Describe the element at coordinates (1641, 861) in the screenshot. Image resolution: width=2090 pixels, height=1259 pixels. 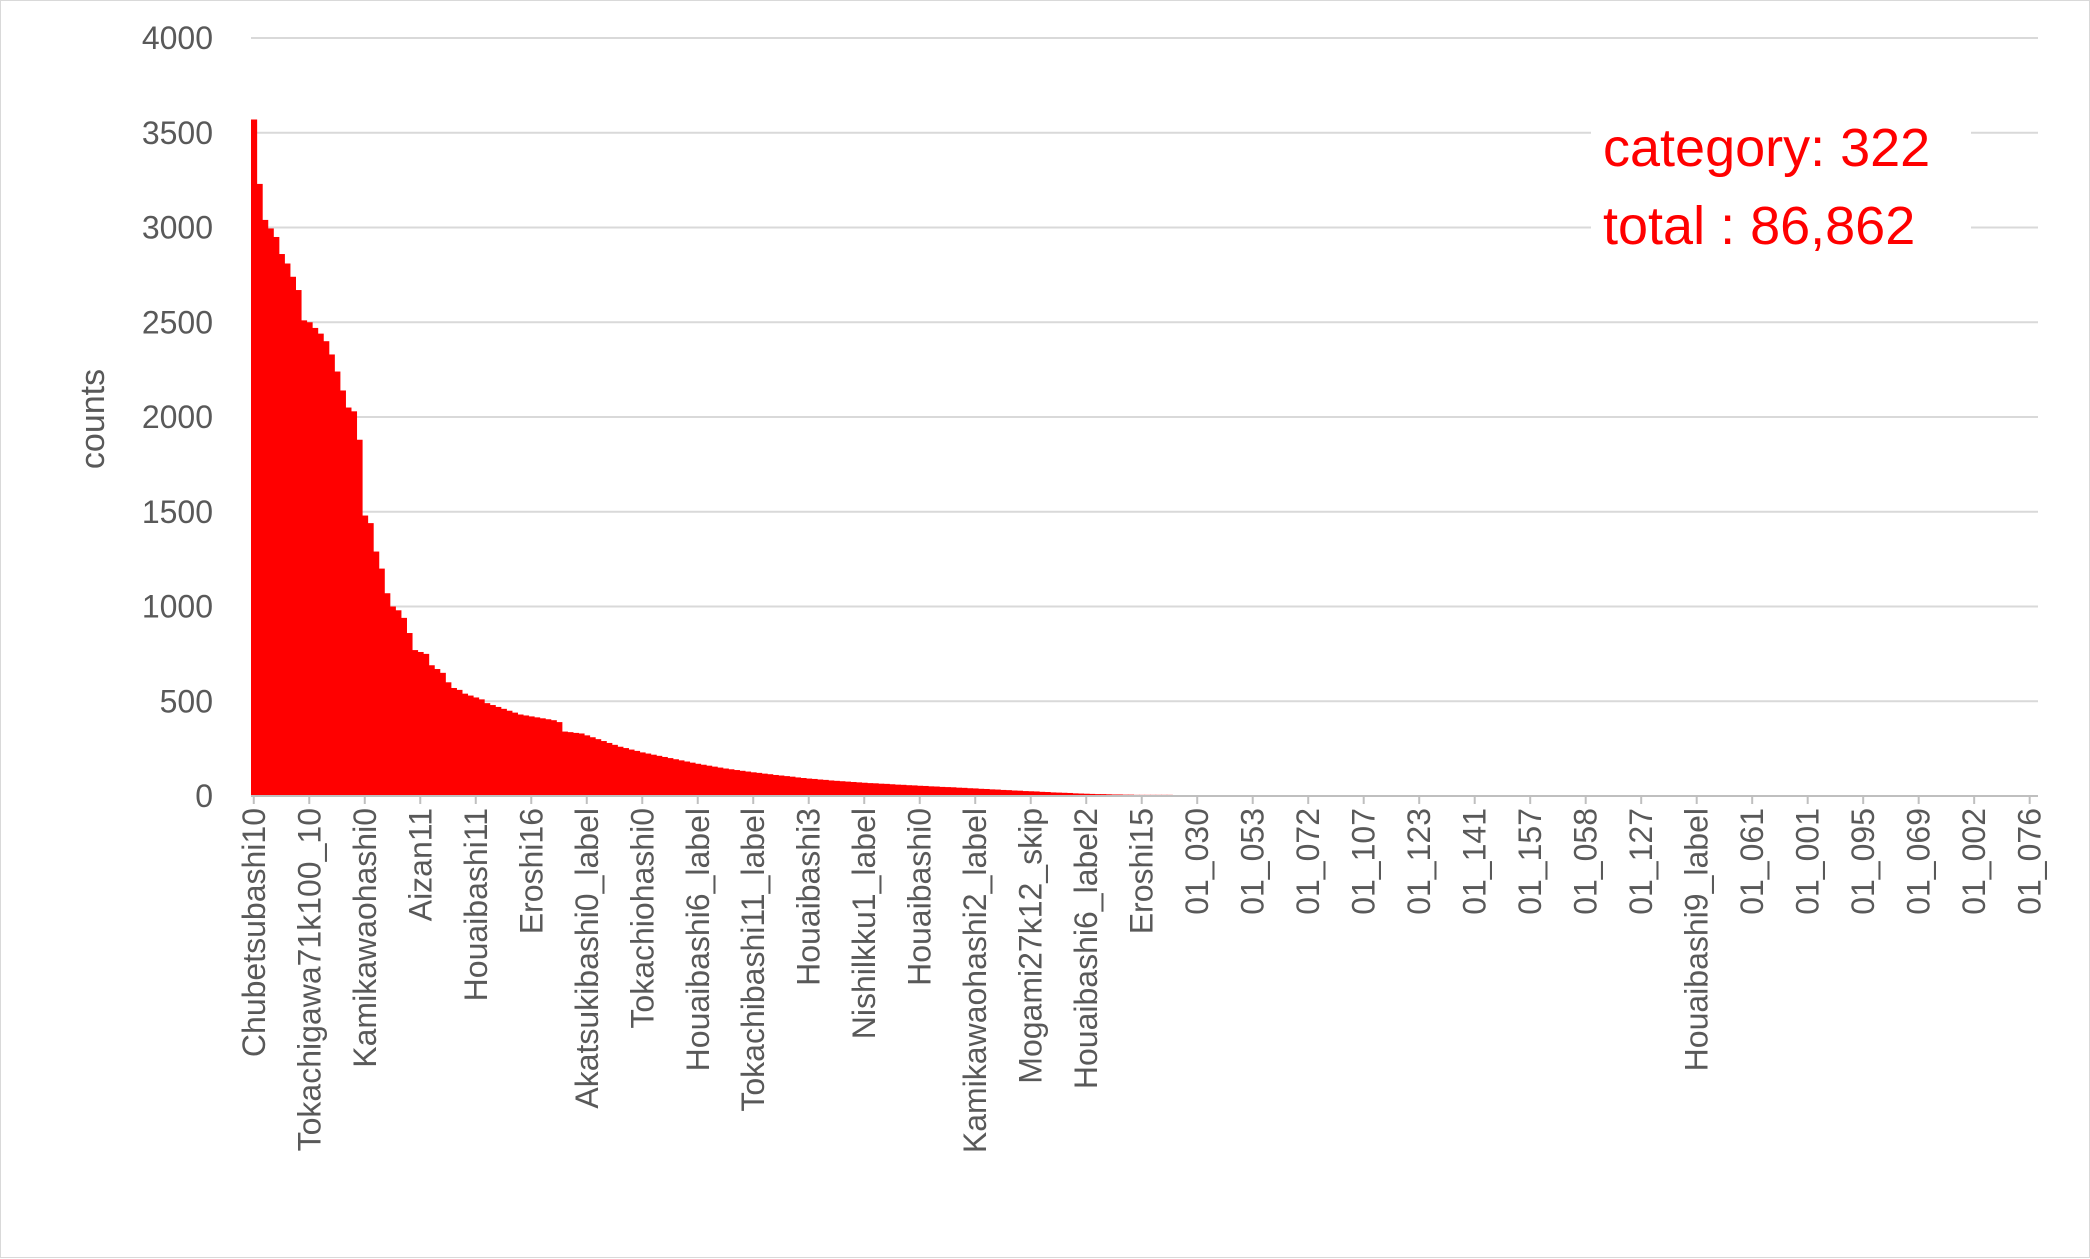
I see `x-tick-label: 01_127` at that location.